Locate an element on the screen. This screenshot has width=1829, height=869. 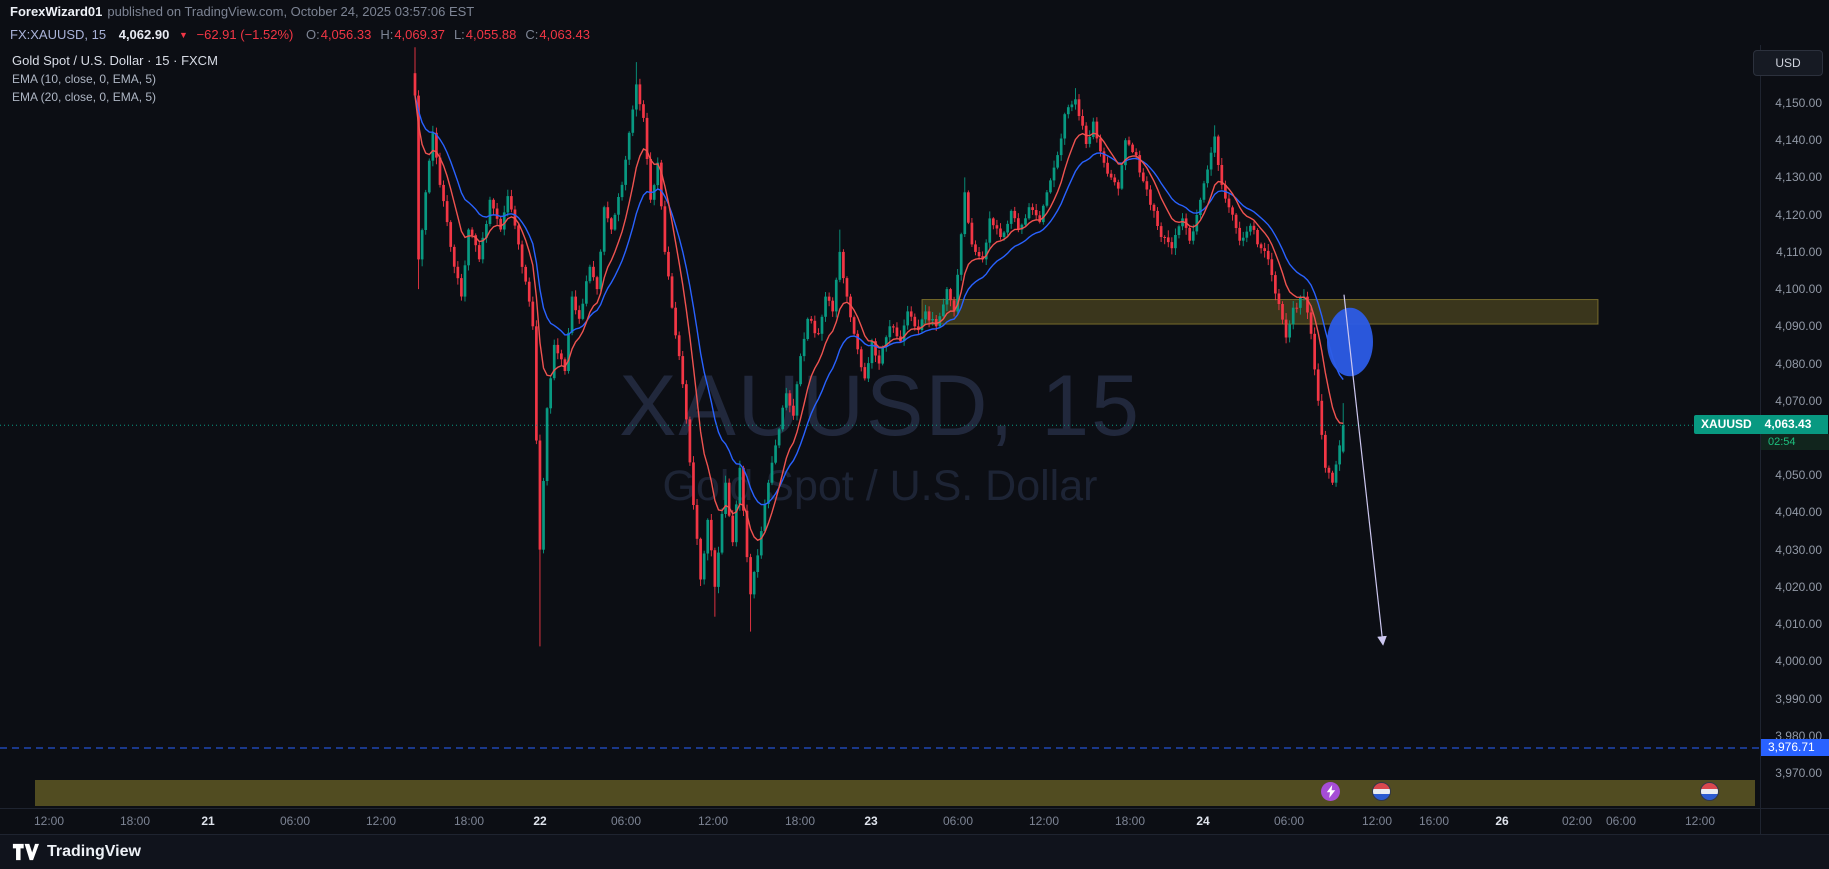
time-axis-label: 16:00 is located at coordinates (1434, 821).